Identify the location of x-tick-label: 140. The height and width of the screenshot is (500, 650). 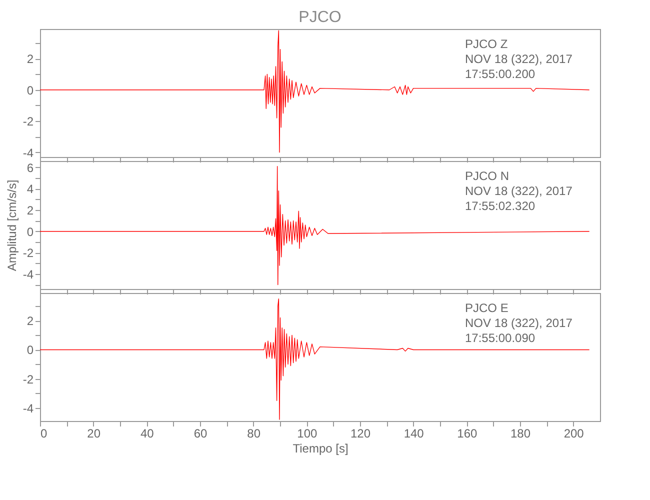
(414, 433).